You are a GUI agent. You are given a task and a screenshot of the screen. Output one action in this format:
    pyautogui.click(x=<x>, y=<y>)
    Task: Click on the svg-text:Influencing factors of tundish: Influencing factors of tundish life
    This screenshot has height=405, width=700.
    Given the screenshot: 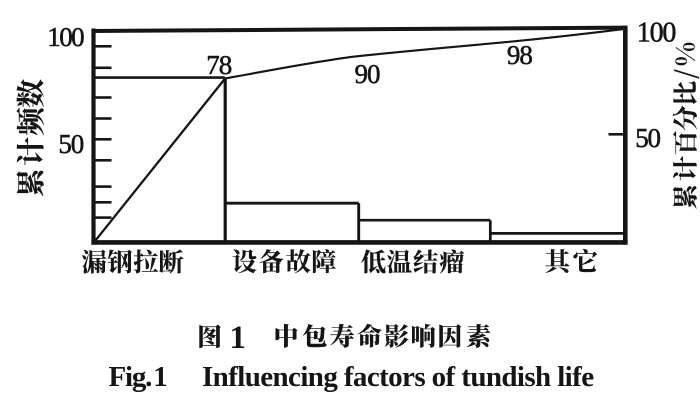 What is the action you would take?
    pyautogui.click(x=398, y=377)
    